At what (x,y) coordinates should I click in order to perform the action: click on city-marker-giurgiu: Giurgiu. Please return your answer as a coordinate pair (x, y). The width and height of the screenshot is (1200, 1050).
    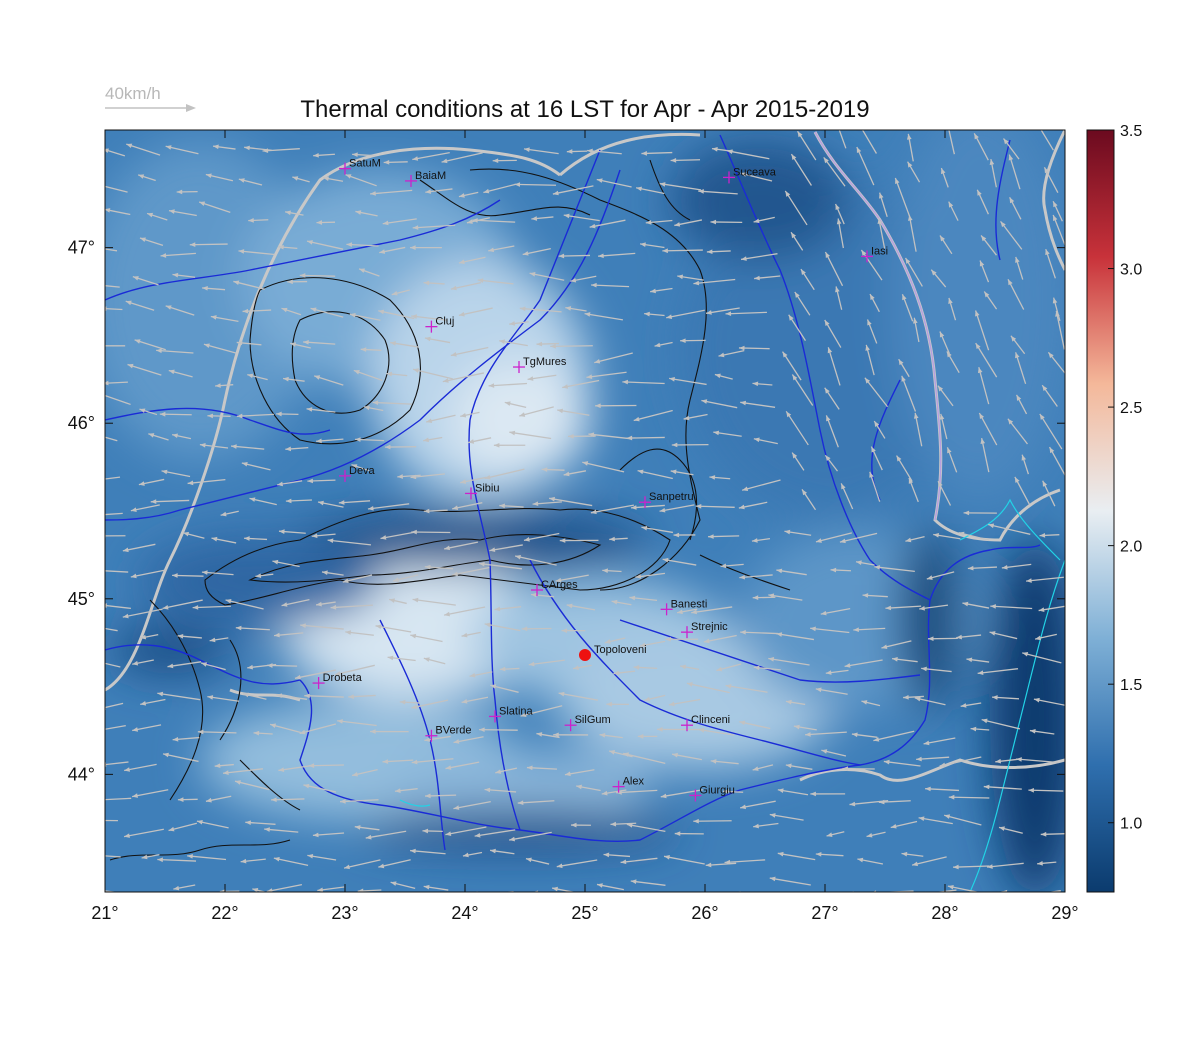
    Looking at the image, I should click on (712, 793).